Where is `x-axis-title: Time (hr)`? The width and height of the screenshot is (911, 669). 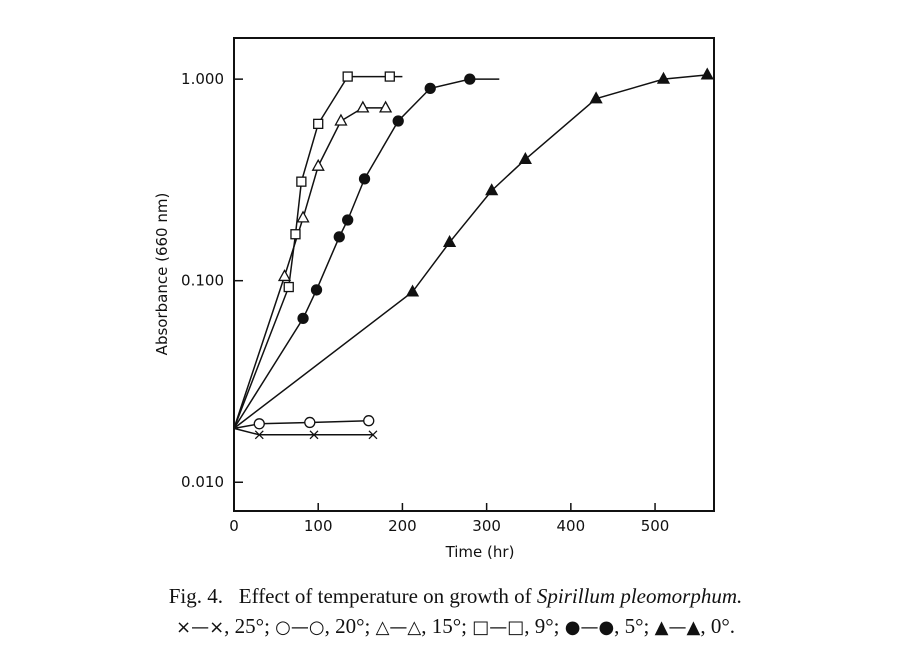 x-axis-title: Time (hr) is located at coordinates (480, 552).